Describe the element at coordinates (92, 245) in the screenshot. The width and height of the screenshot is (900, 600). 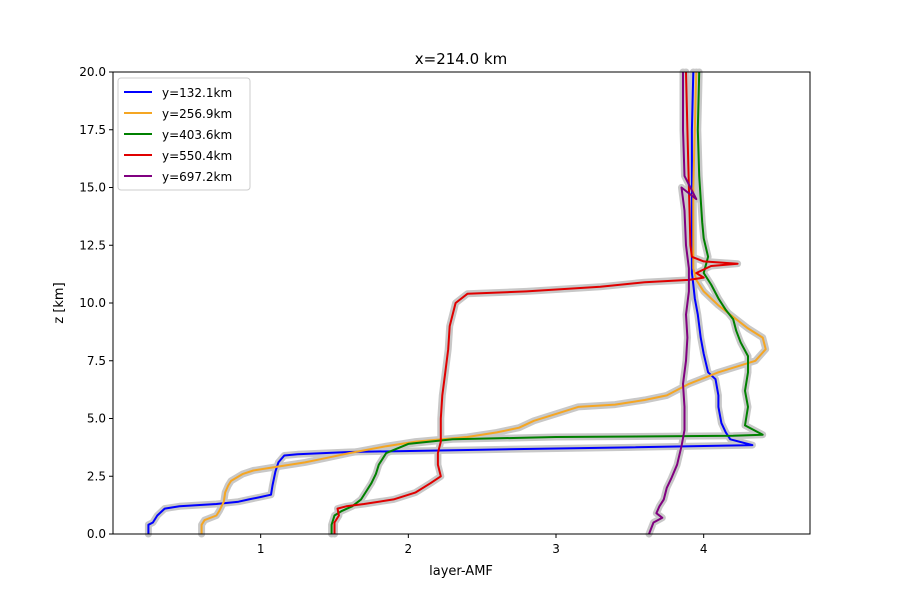
I see `y-tick-label: 12.5` at that location.